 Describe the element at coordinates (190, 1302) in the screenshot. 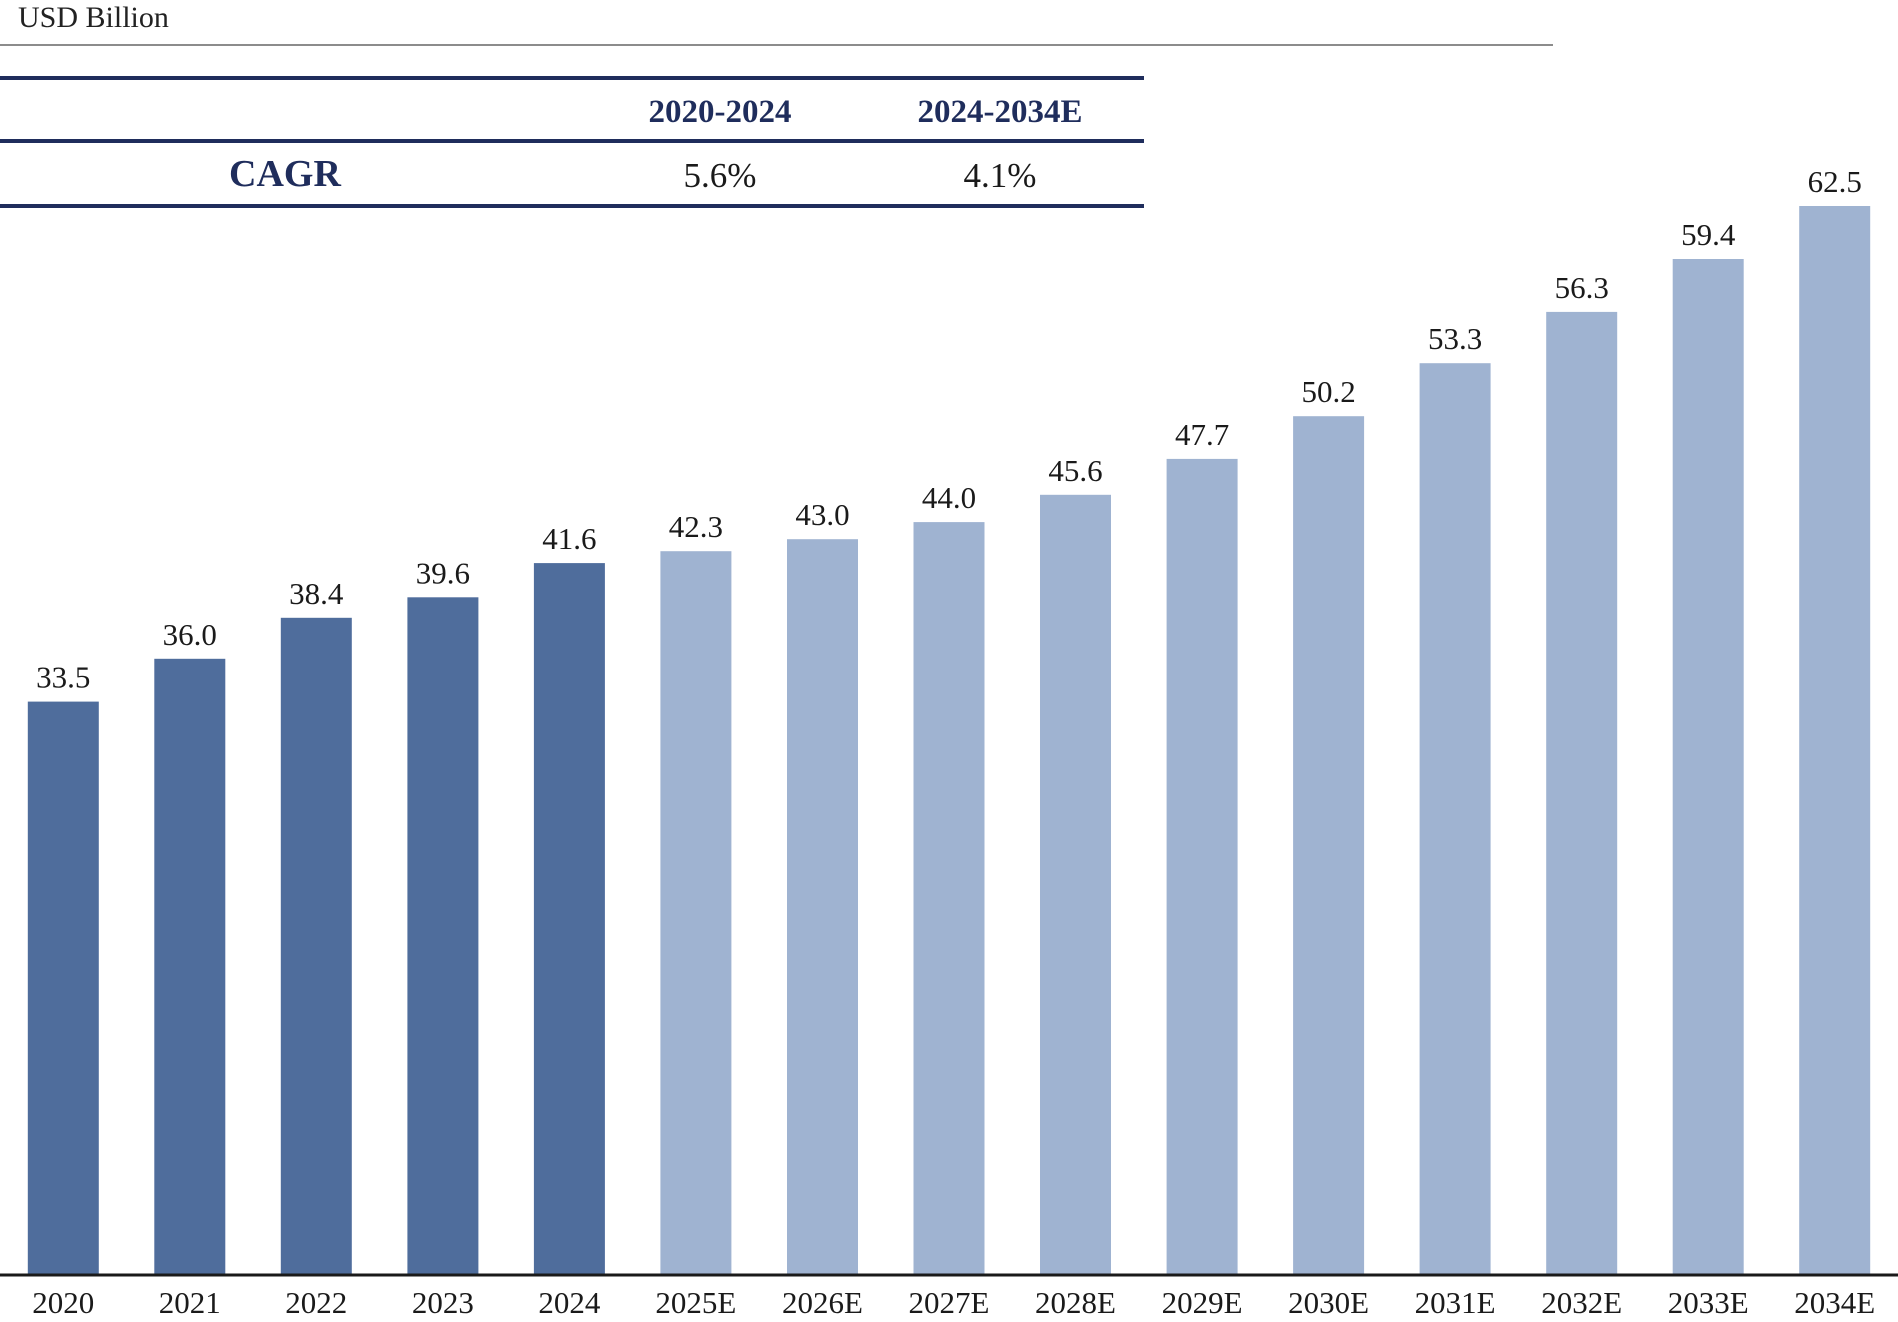

I see `x-tick-label-2021: 2021` at that location.